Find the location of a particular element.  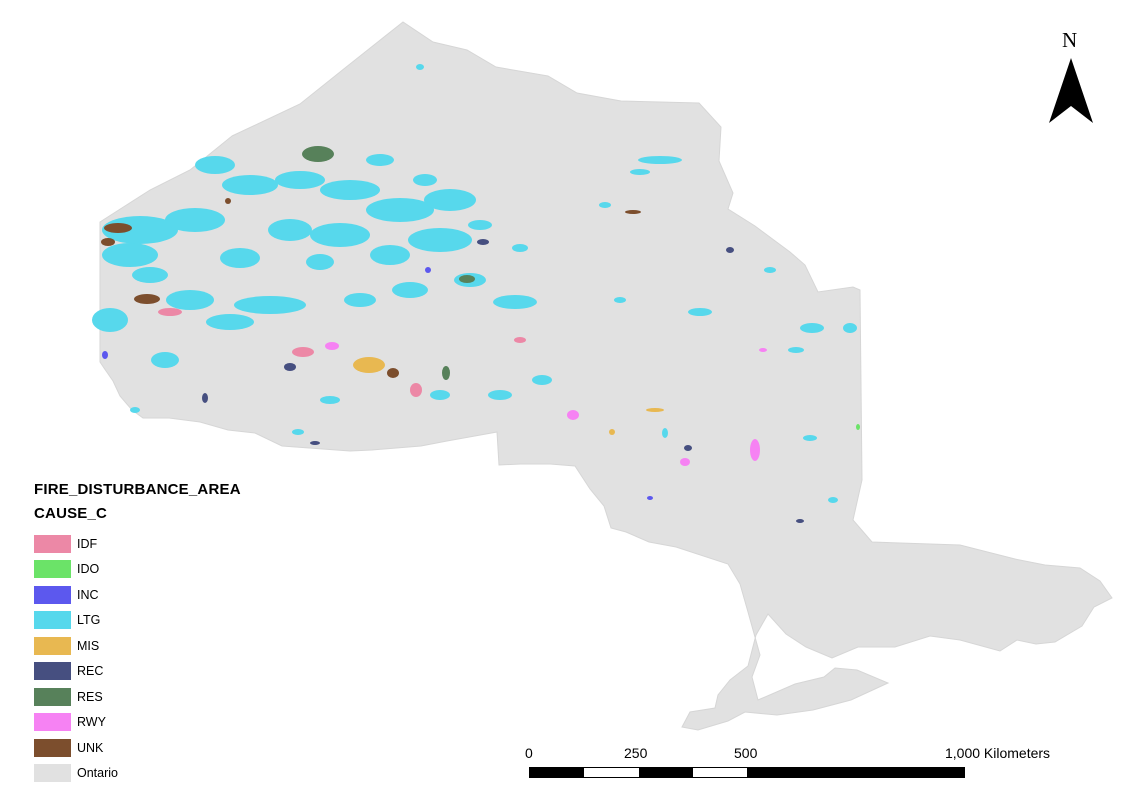

legend-label: REC is located at coordinates (90, 671).